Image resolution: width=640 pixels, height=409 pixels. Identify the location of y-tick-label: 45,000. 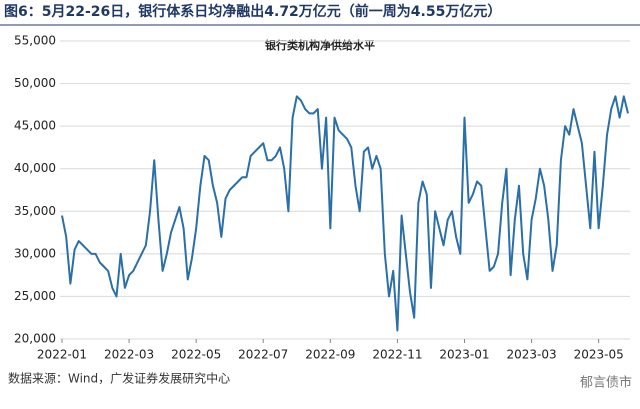
(35, 126).